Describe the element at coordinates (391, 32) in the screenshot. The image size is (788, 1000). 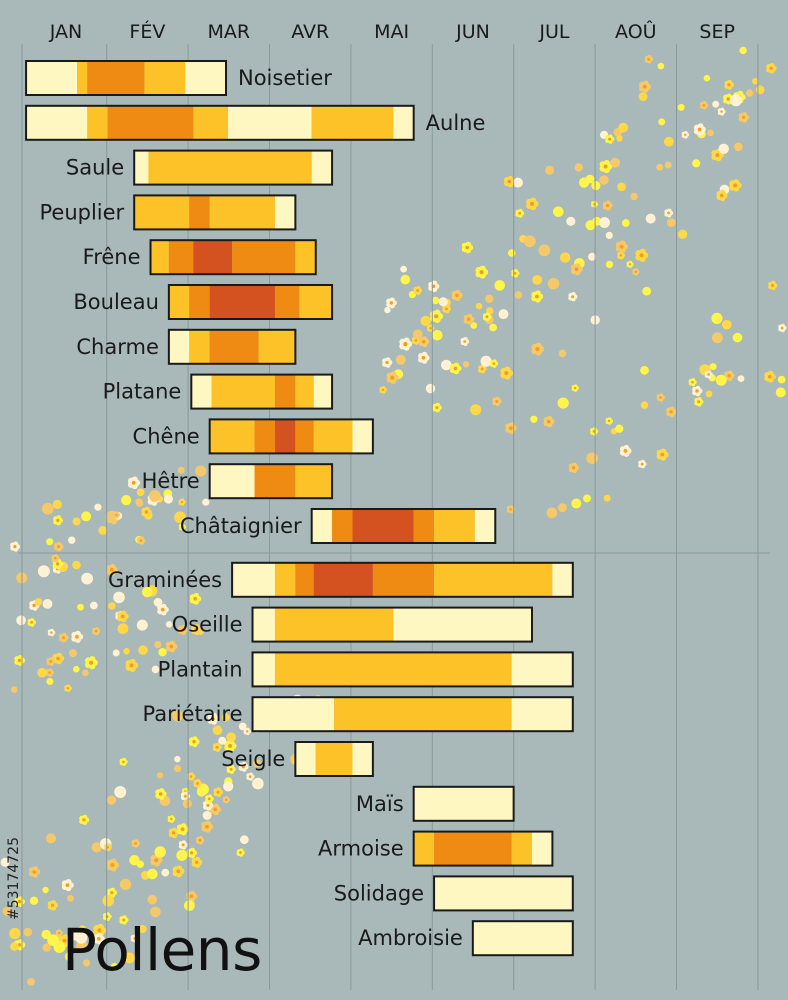
I see `month-label: MAI` at that location.